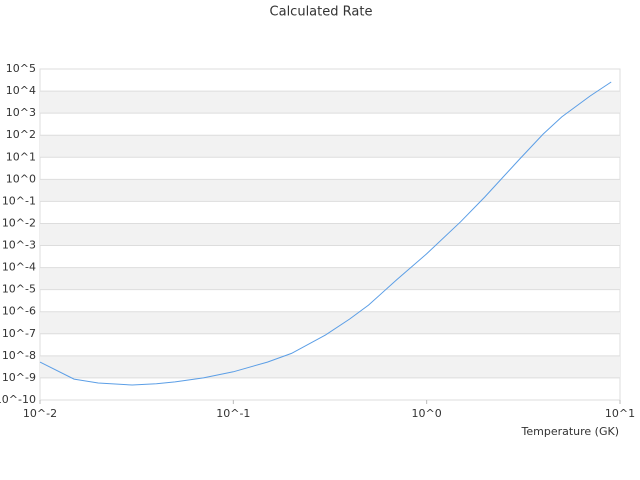 This screenshot has height=480, width=640. Describe the element at coordinates (620, 413) in the screenshot. I see `x-tick-label: 10^1` at that location.